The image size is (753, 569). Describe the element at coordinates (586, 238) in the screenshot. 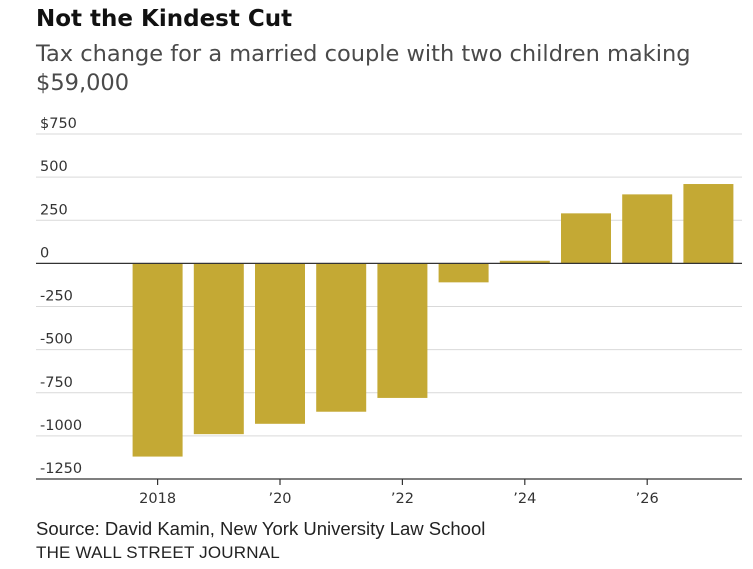

I see `bar-2025` at that location.